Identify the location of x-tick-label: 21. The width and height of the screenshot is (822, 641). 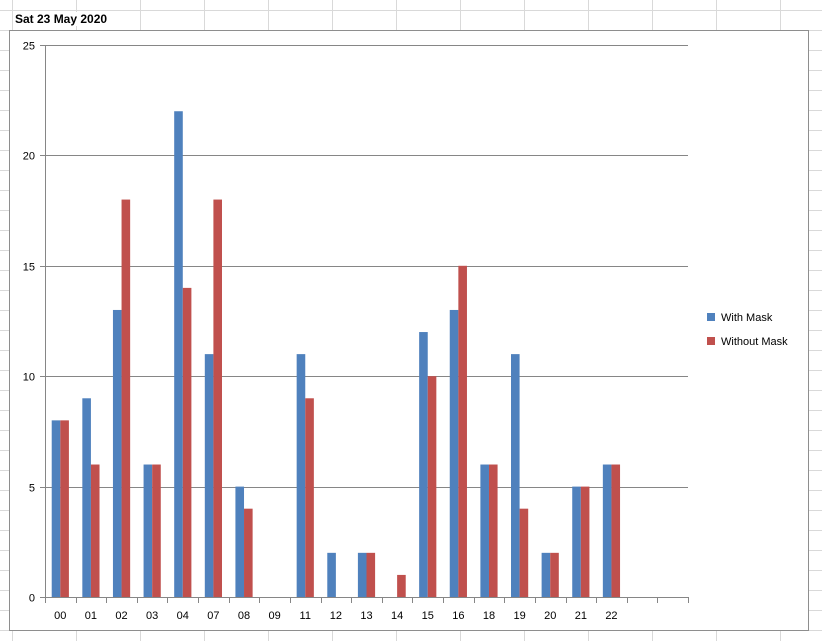
(581, 616).